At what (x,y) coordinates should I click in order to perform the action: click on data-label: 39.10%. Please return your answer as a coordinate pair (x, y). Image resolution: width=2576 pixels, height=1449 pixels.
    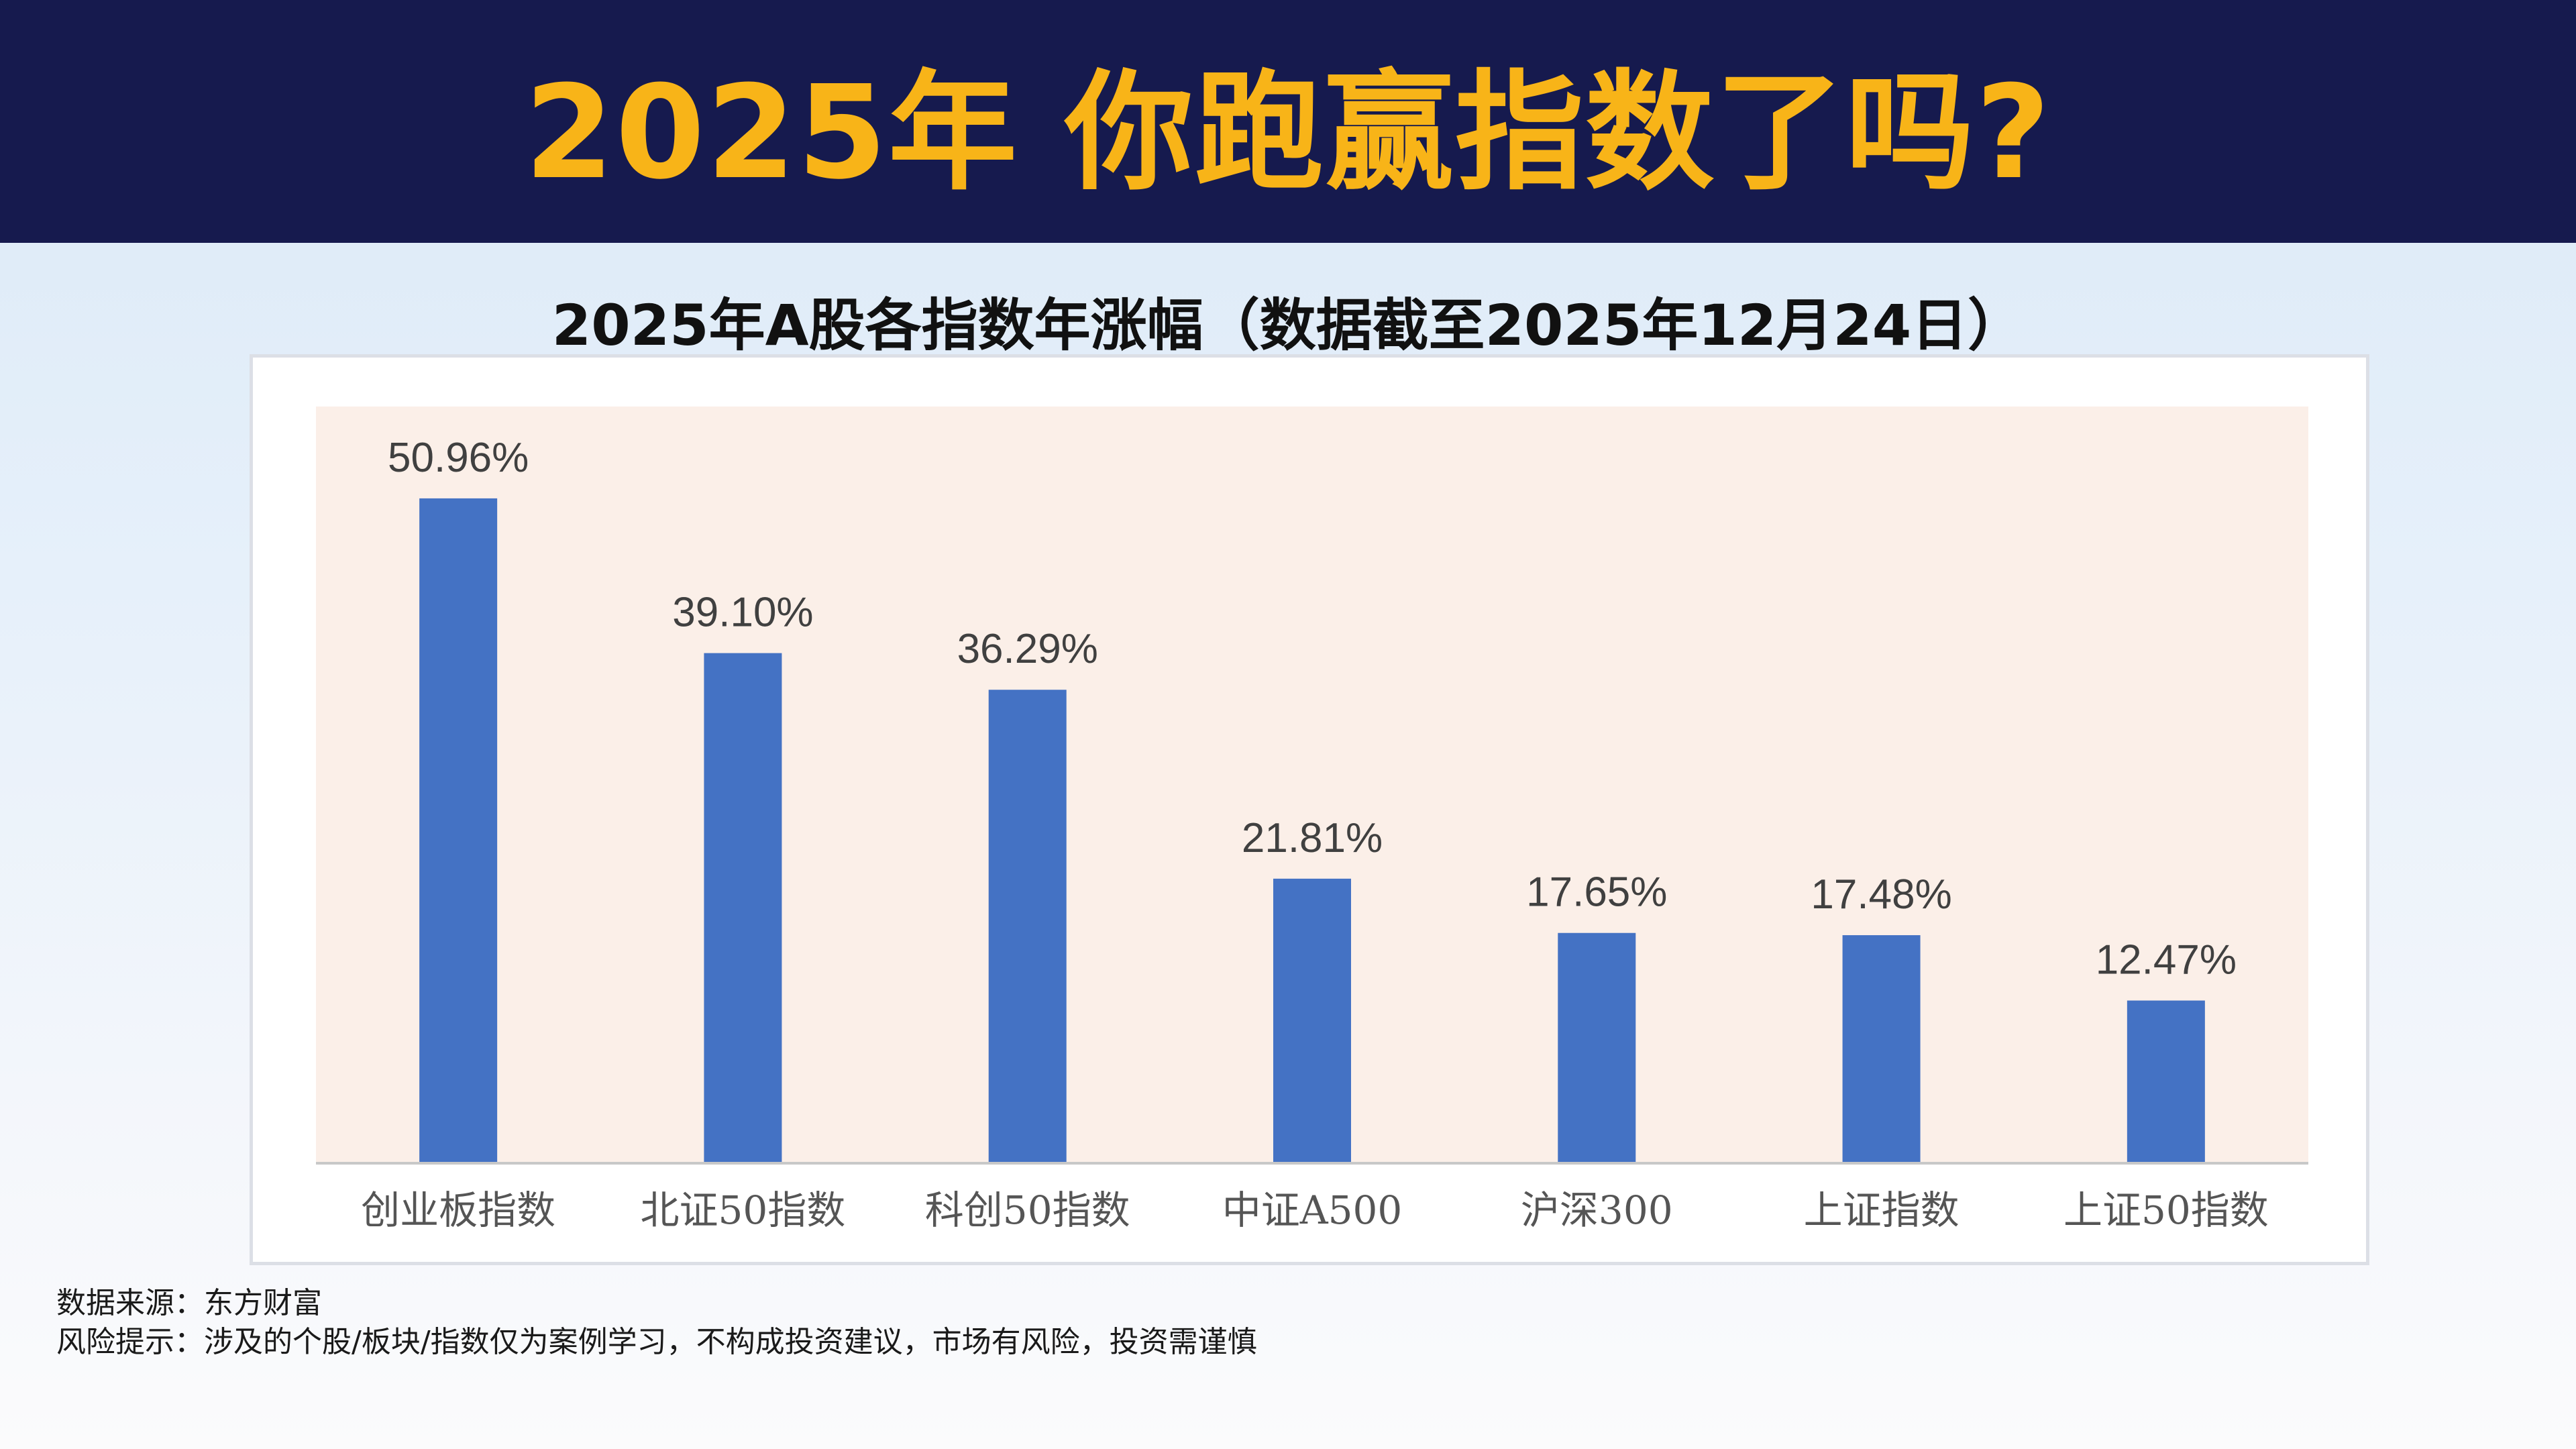
    Looking at the image, I should click on (742, 613).